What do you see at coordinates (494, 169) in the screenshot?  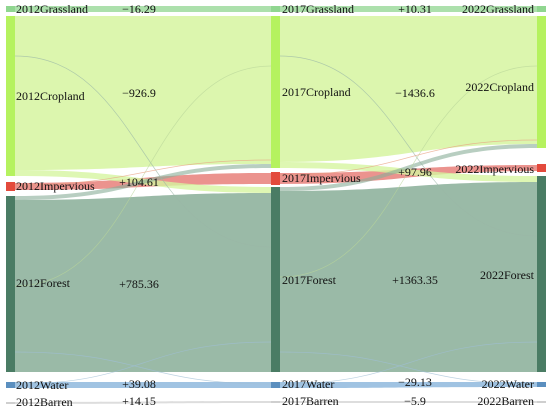 I see `node-label-2022-impervious: 2022Impervious` at bounding box center [494, 169].